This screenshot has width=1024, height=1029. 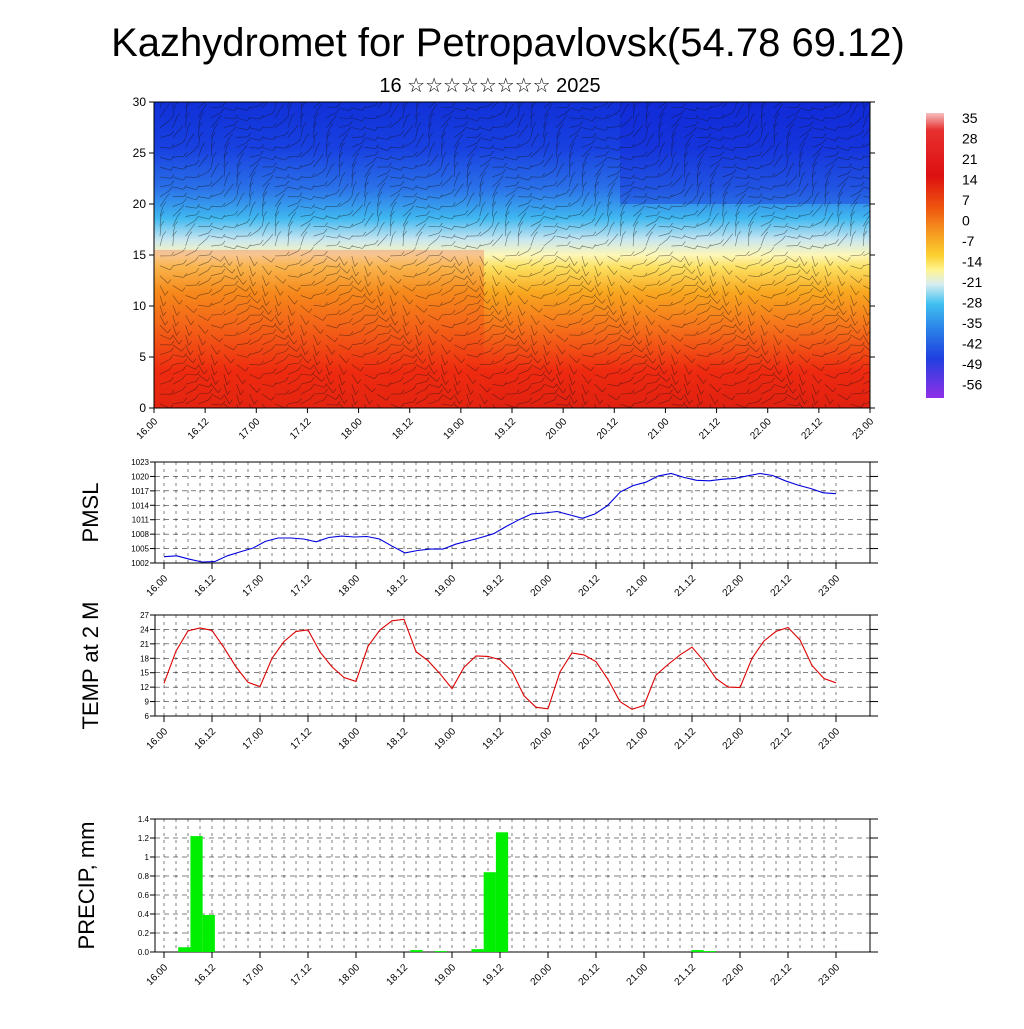 I want to click on y-tick-label: 30, so click(x=140, y=102).